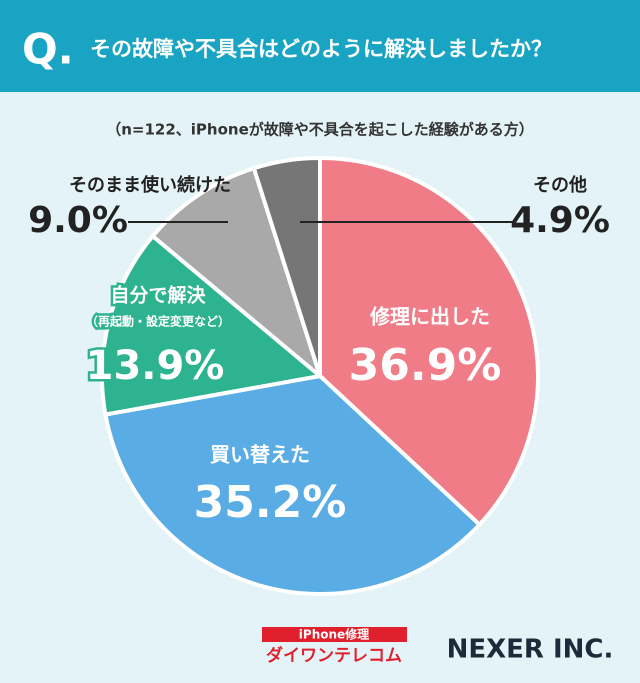  Describe the element at coordinates (158, 321) in the screenshot. I see `category-sublabel: （再起動・設定変更など）` at that location.